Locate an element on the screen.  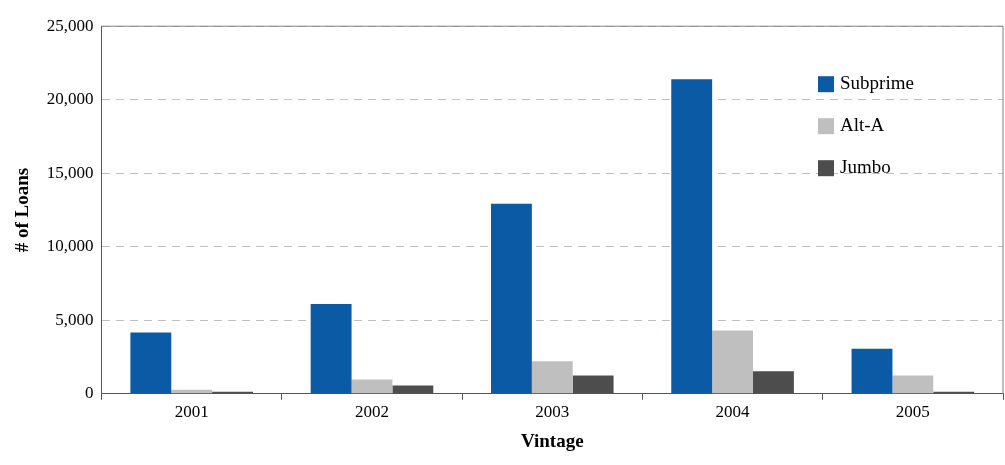
y-tick-label: 25,000 is located at coordinates (70, 25).